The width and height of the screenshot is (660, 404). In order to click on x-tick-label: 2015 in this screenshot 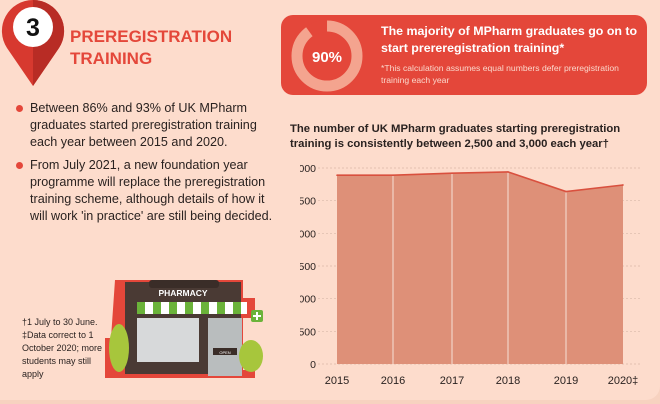, I will do `click(337, 381)`.